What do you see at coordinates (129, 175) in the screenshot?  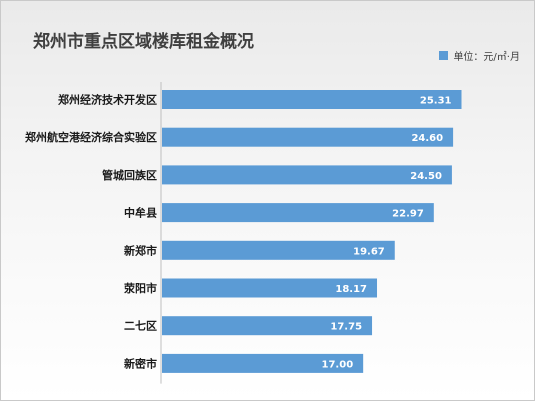 I see `category-label-3: 管城回族区` at bounding box center [129, 175].